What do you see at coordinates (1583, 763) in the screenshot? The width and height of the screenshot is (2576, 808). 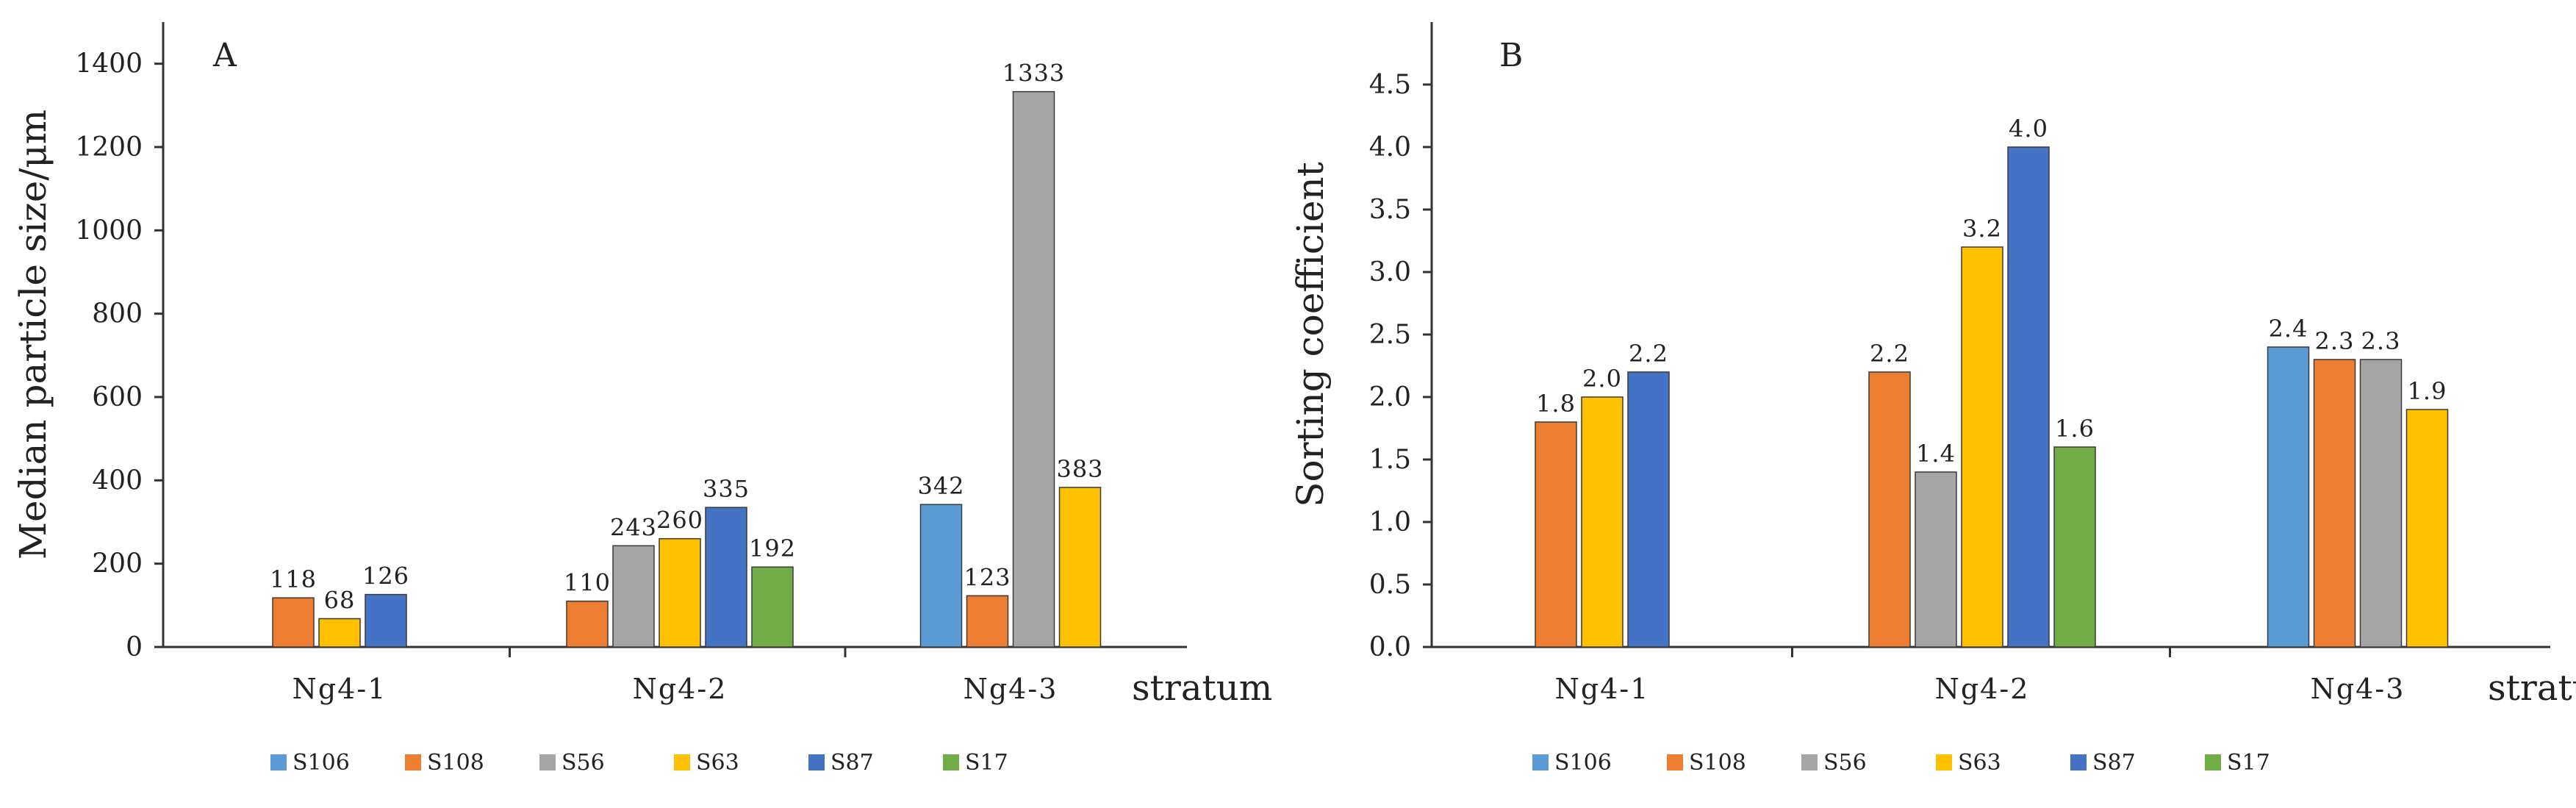 I see `chart2-legend-label: S106` at bounding box center [1583, 763].